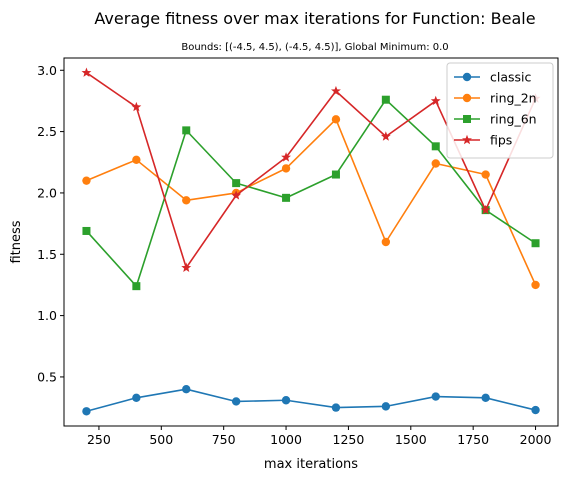 The height and width of the screenshot is (480, 570). What do you see at coordinates (47, 192) in the screenshot?
I see `y-tick-label: 2.0` at bounding box center [47, 192].